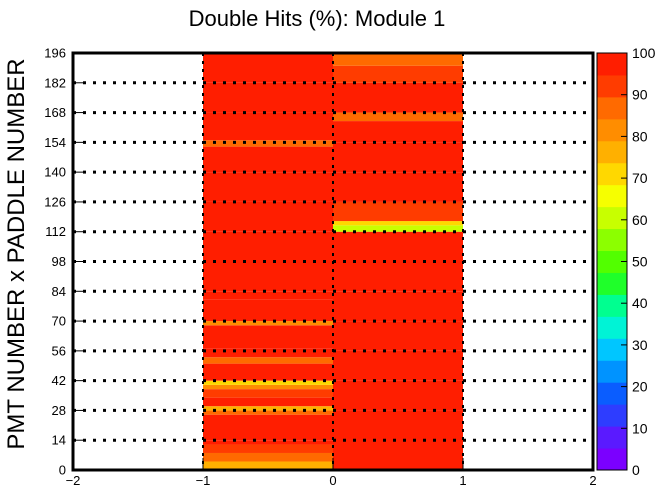 This screenshot has height=489, width=660. What do you see at coordinates (59, 410) in the screenshot?
I see `y-tick-label: 28` at bounding box center [59, 410].